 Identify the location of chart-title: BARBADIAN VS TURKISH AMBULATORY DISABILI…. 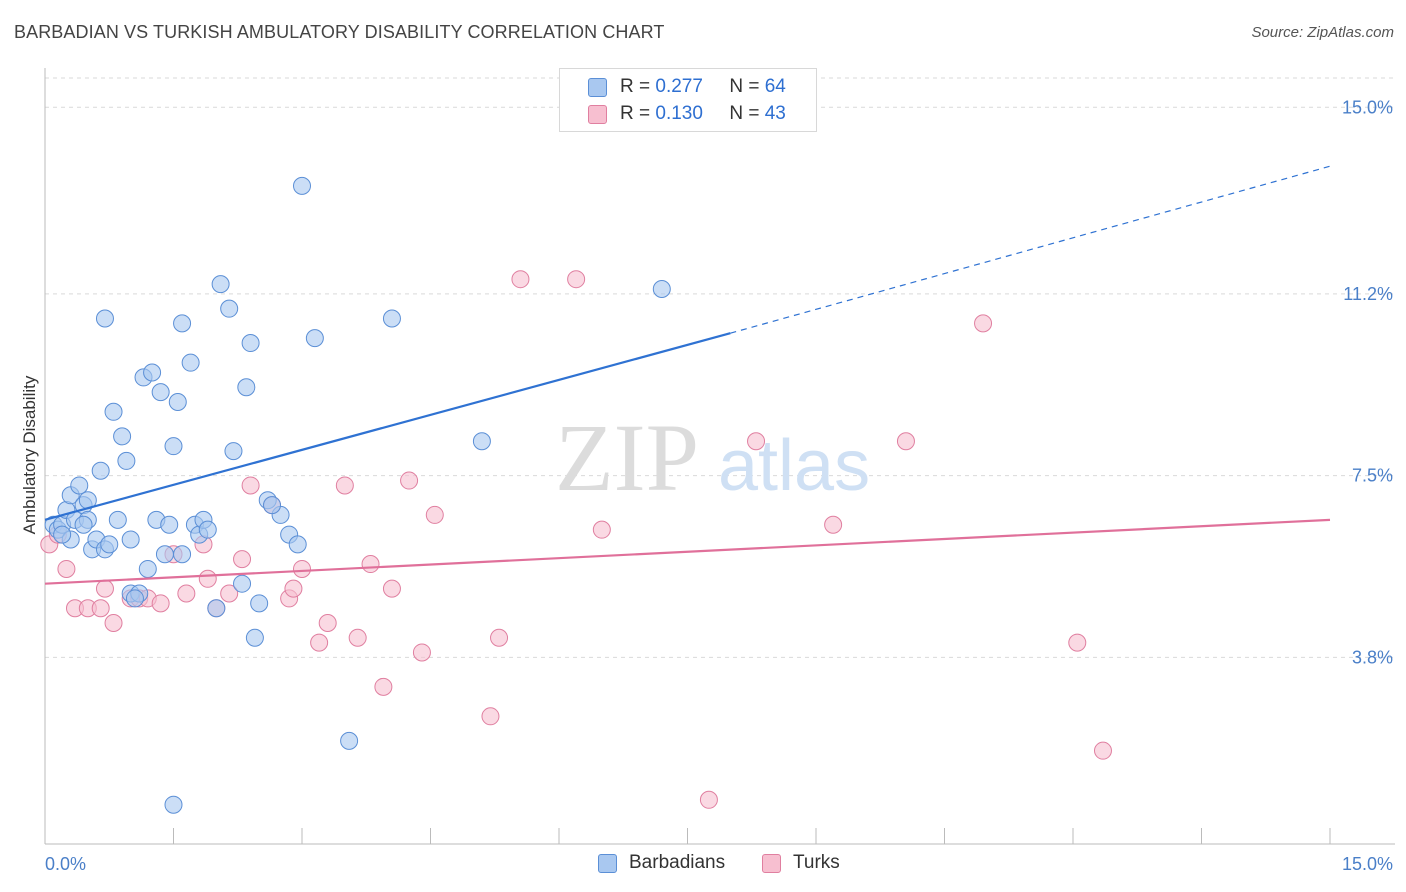
(339, 32).